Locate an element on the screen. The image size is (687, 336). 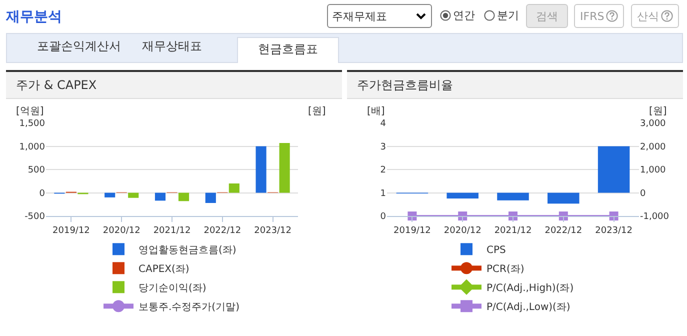
legend-label: CAPEX(좌) is located at coordinates (164, 269).